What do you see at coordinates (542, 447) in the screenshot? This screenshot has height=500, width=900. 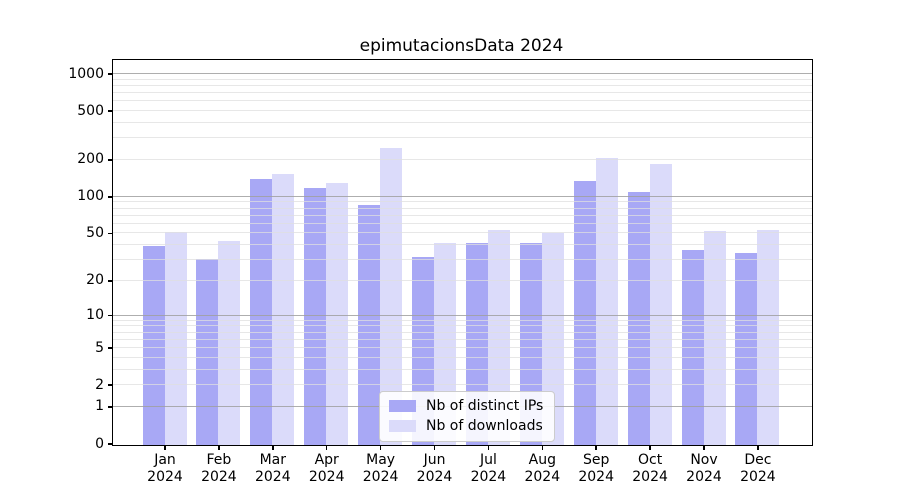 I see `x-tick-mark-aug` at bounding box center [542, 447].